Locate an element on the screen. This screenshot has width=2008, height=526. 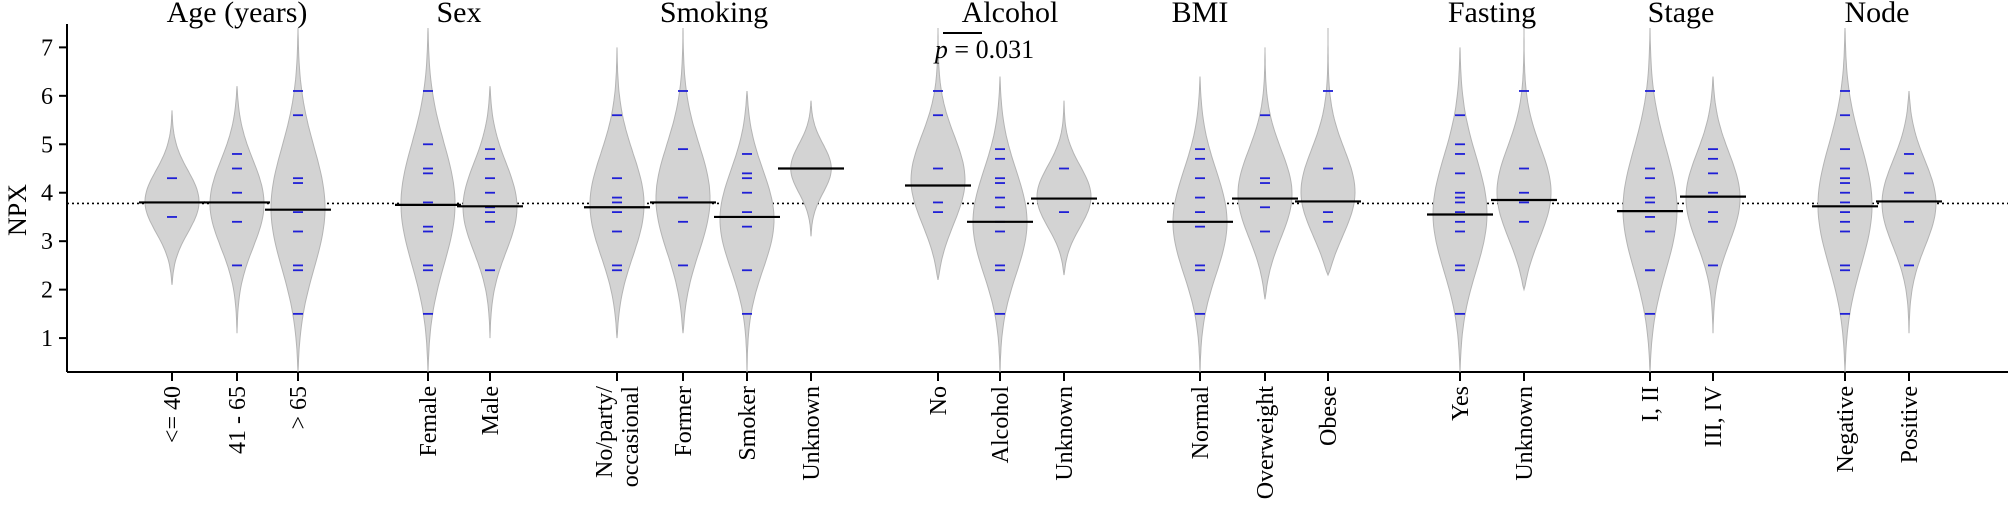
x-category-label-line: Female is located at coordinates (429, 421).